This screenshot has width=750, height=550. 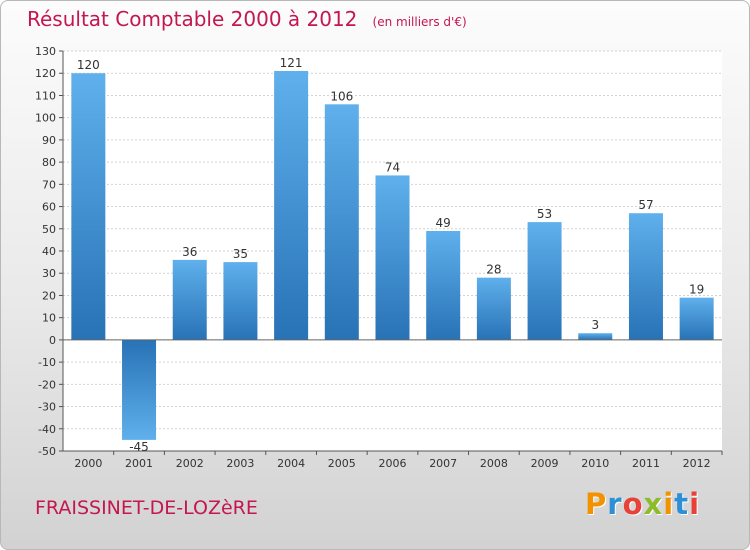 What do you see at coordinates (493, 270) in the screenshot?
I see `value-label: 28` at bounding box center [493, 270].